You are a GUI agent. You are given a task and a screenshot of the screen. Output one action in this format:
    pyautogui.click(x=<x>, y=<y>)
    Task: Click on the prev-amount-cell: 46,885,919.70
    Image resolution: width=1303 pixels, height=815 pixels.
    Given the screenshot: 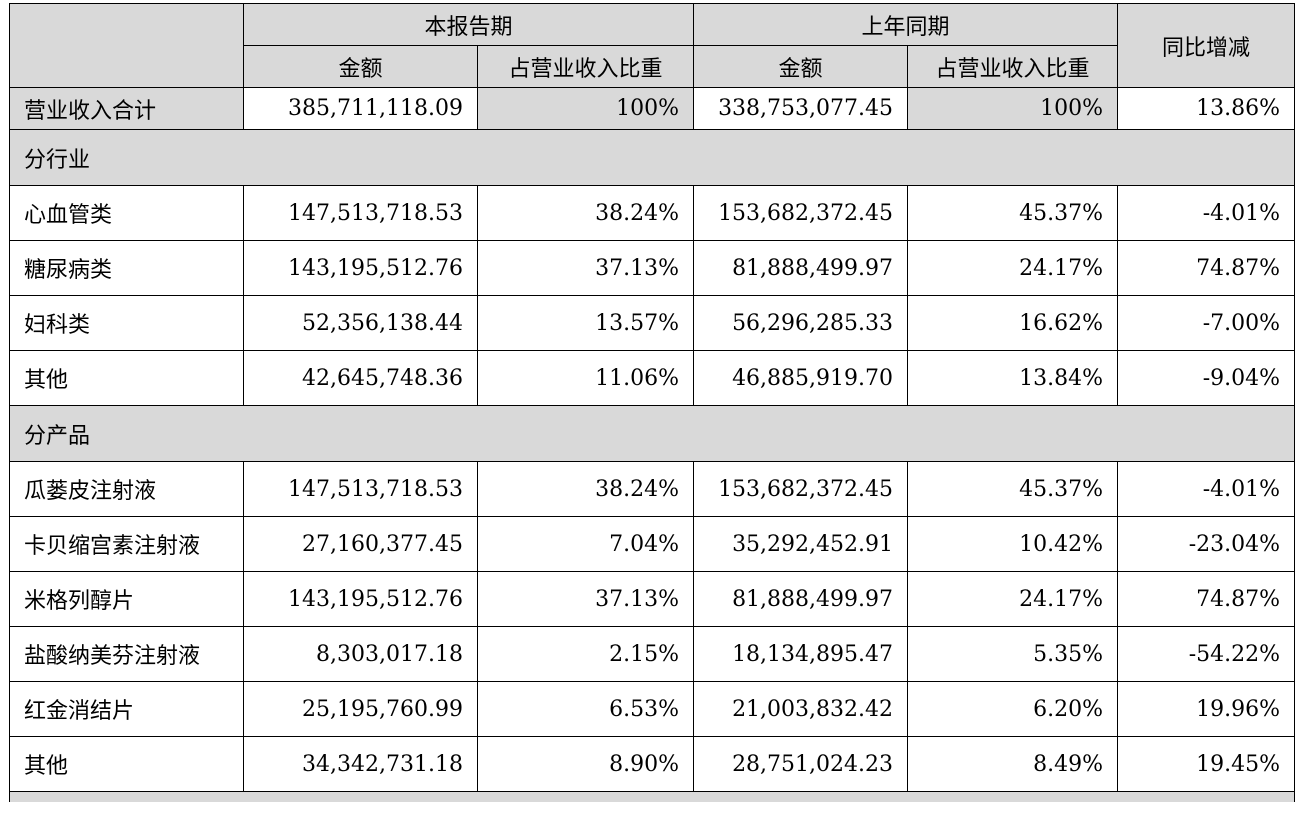 What is the action you would take?
    pyautogui.click(x=801, y=378)
    